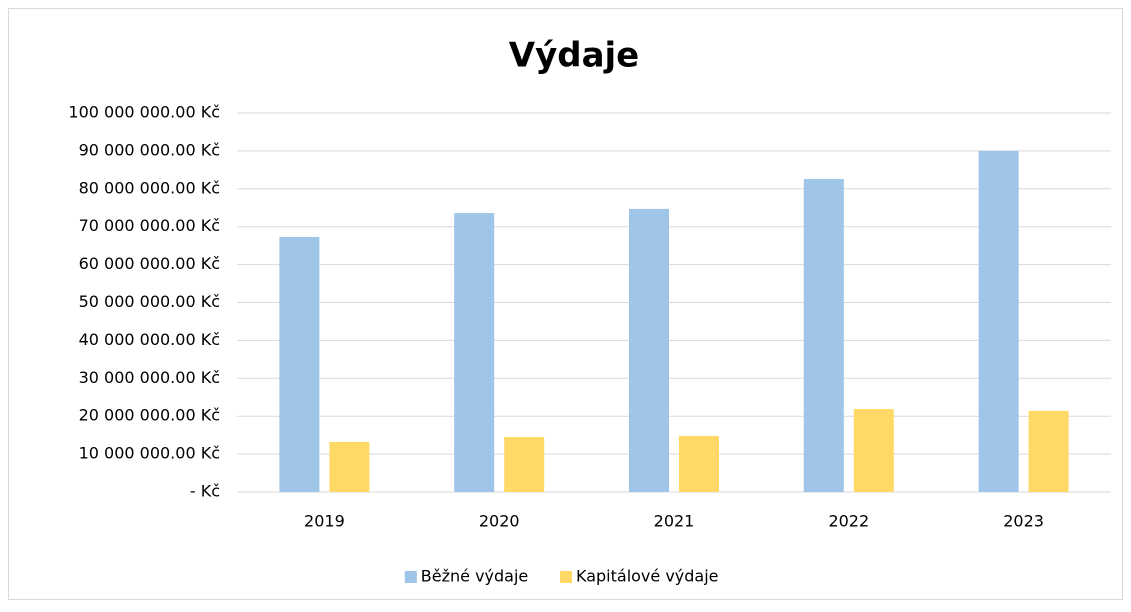  I want to click on legend-label: Běžné výdaje, so click(474, 576).